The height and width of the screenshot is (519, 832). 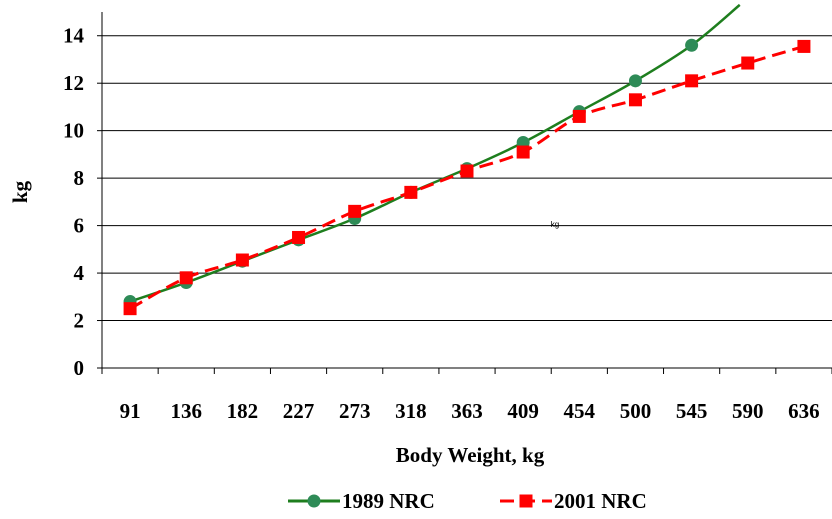 What do you see at coordinates (355, 411) in the screenshot?
I see `x-tick-label-273: 273` at bounding box center [355, 411].